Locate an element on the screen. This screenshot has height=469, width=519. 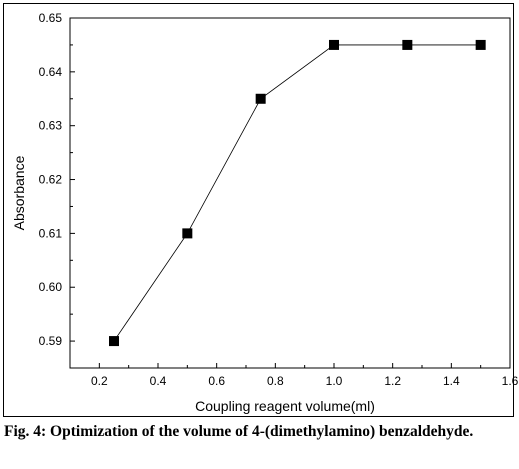
y-tick-label: 0.63 is located at coordinates (51, 126).